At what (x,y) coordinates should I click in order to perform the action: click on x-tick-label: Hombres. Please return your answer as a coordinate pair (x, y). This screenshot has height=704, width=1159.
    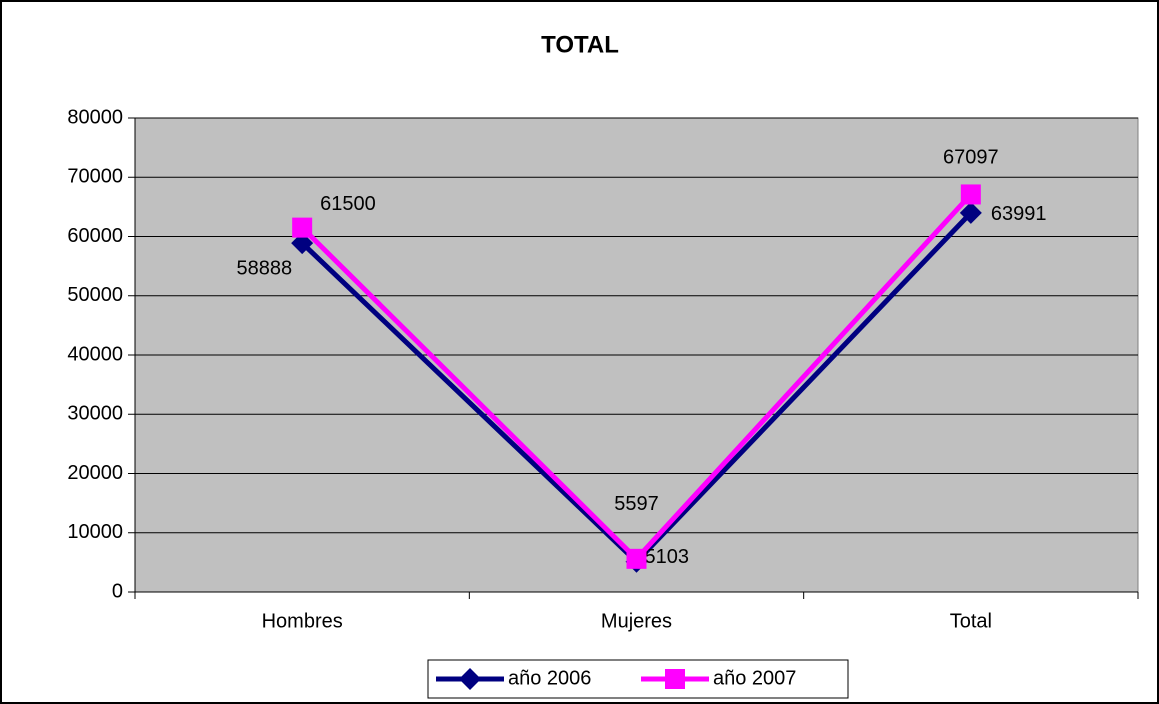
    Looking at the image, I should click on (302, 621).